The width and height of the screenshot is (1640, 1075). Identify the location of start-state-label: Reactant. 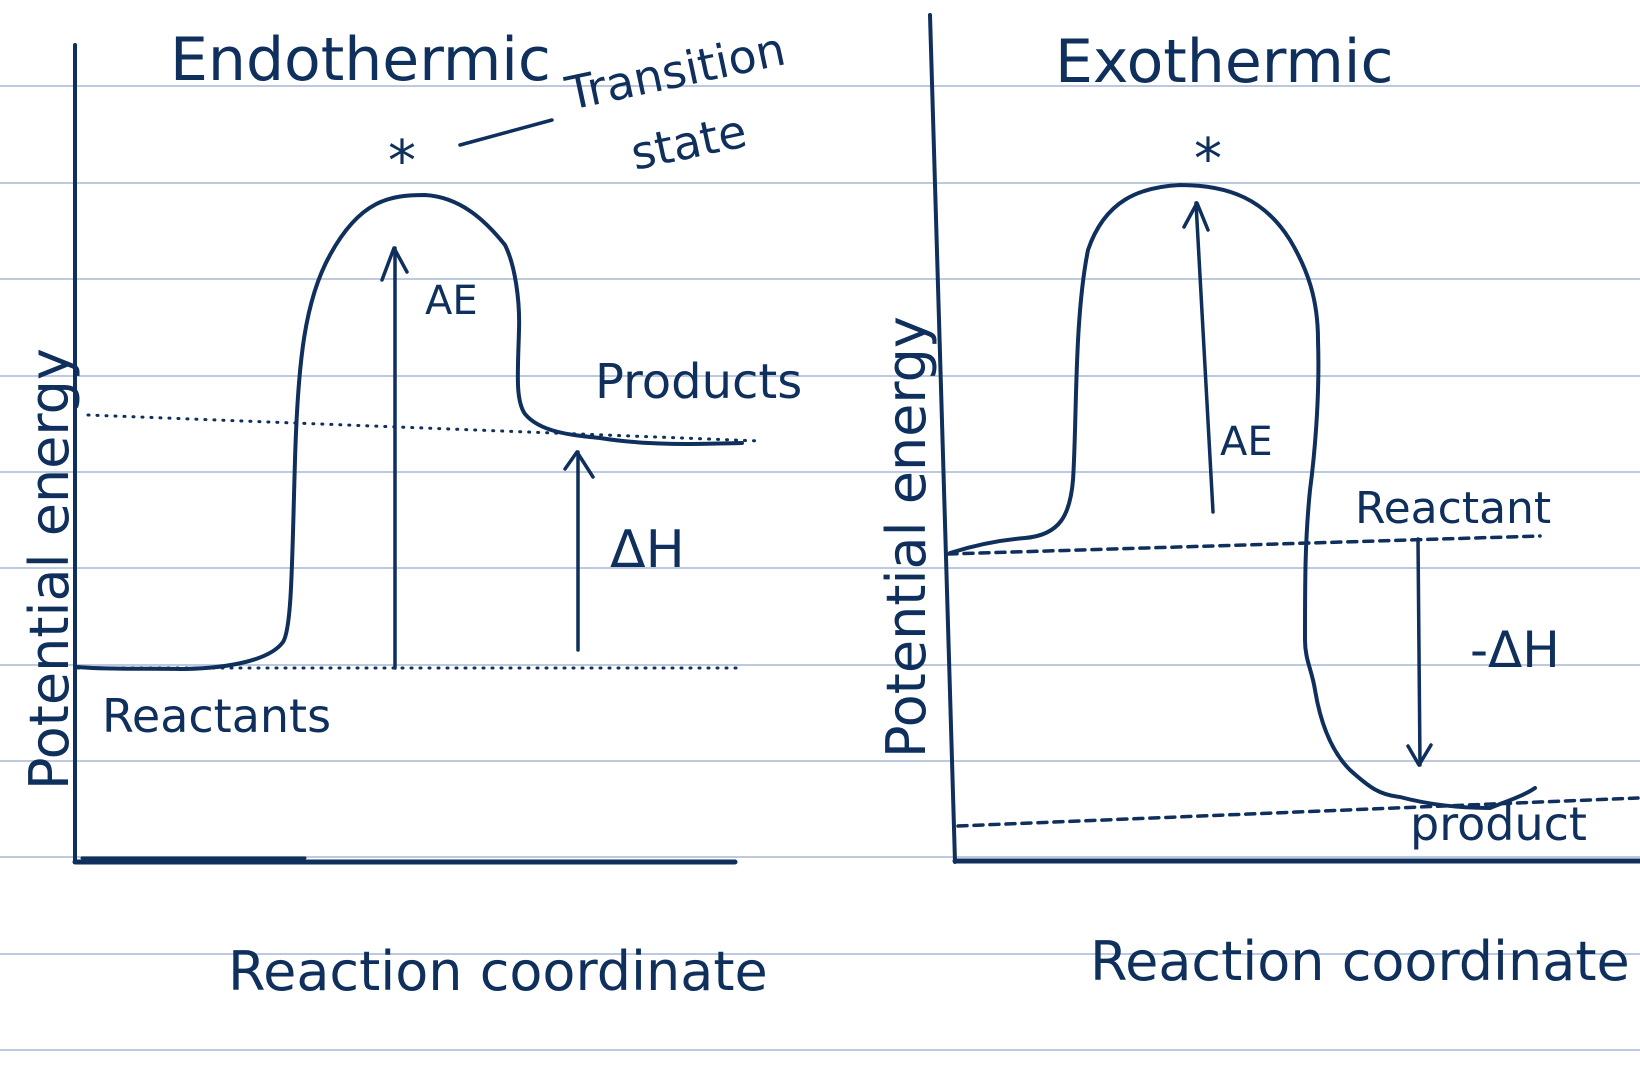
(1453, 508).